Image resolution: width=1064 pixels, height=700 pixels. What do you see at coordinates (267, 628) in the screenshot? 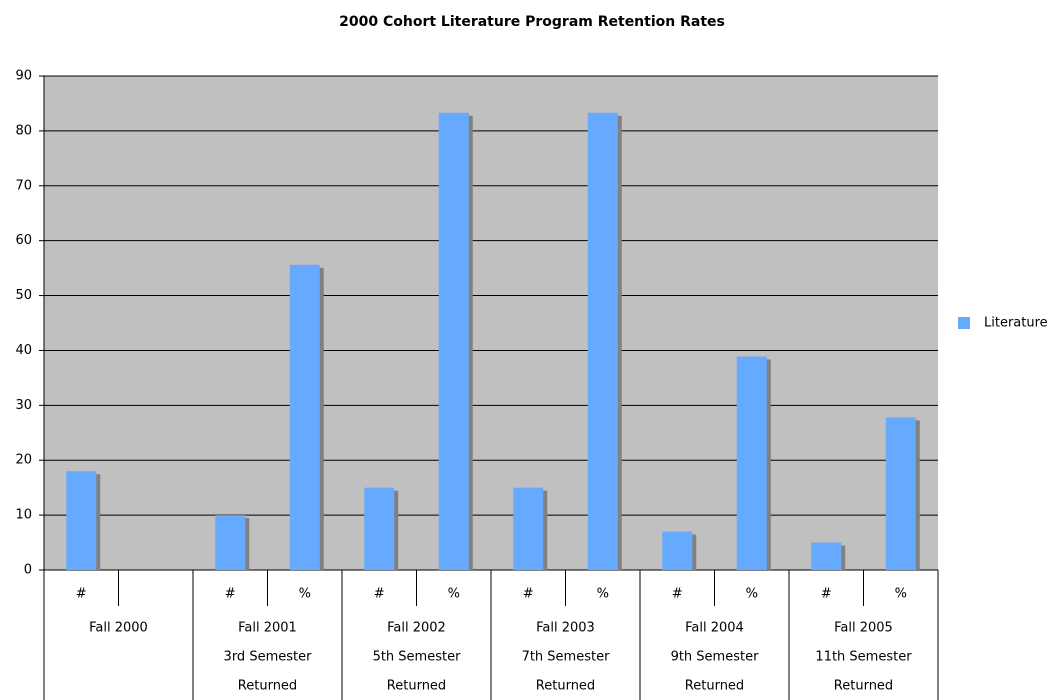
I see `group-label: Fall 2001` at bounding box center [267, 628].